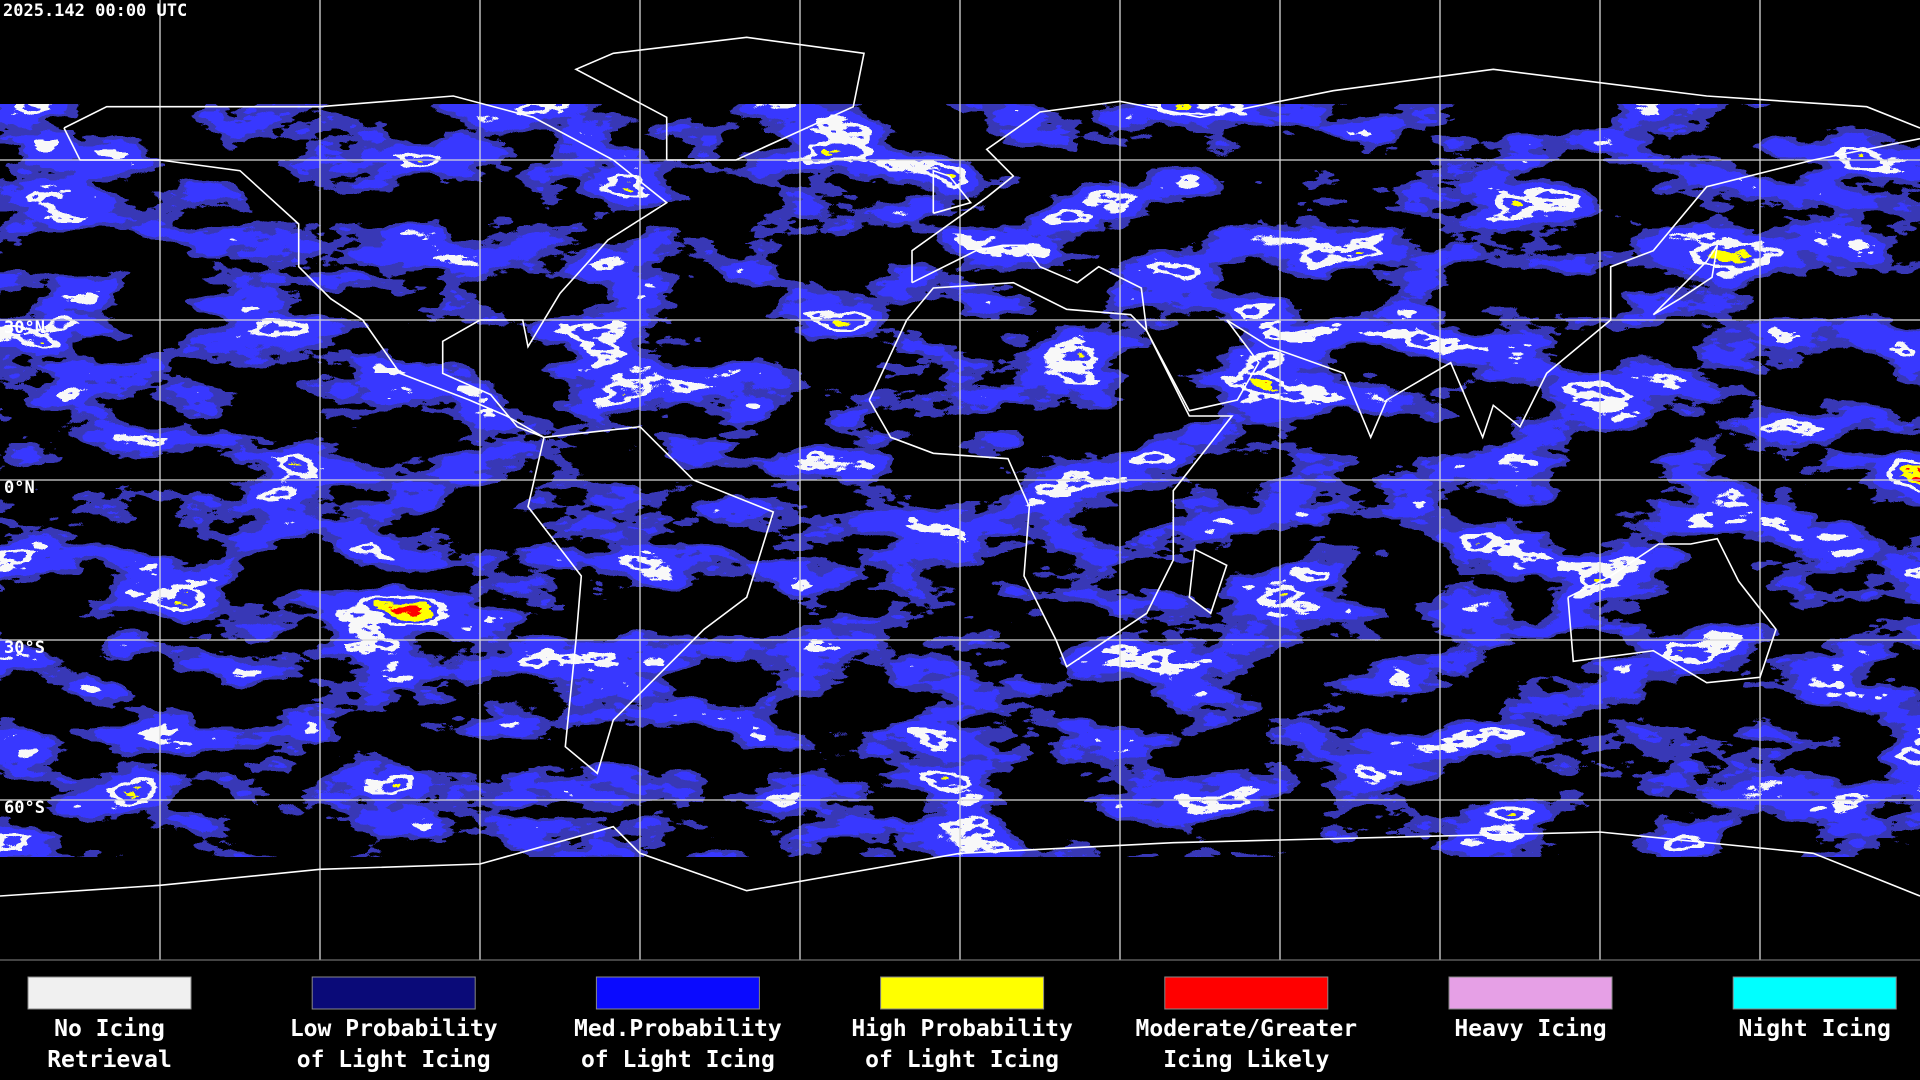  Describe the element at coordinates (394, 1029) in the screenshot. I see `legend-label: Low Probability` at that location.